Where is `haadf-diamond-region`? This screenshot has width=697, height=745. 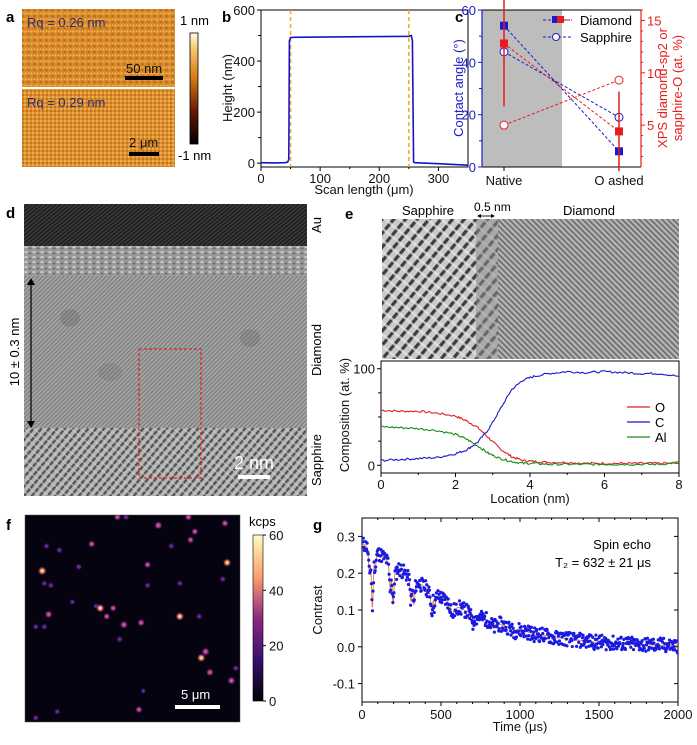 haadf-diamond-region is located at coordinates (588, 289).